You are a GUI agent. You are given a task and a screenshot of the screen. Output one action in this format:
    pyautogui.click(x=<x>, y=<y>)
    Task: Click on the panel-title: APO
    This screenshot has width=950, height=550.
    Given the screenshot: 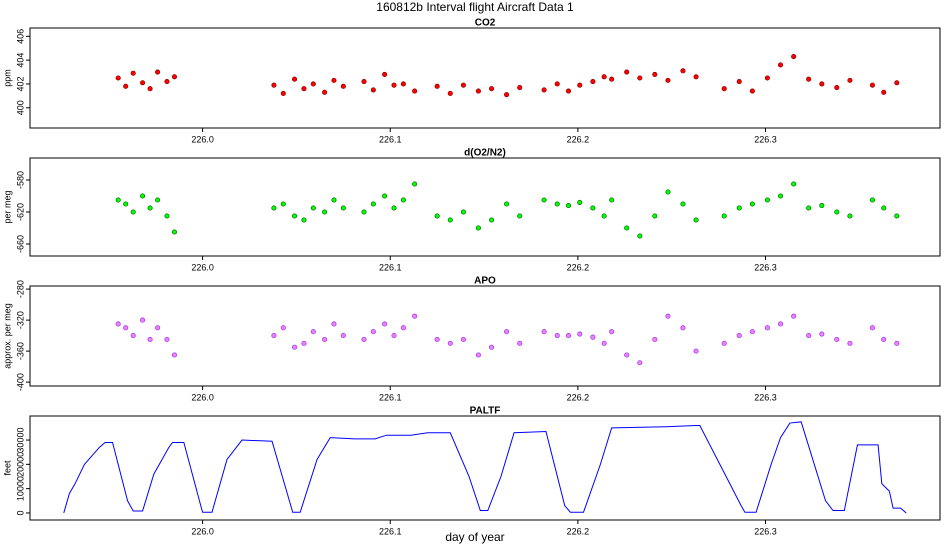 What is the action you would take?
    pyautogui.click(x=485, y=281)
    